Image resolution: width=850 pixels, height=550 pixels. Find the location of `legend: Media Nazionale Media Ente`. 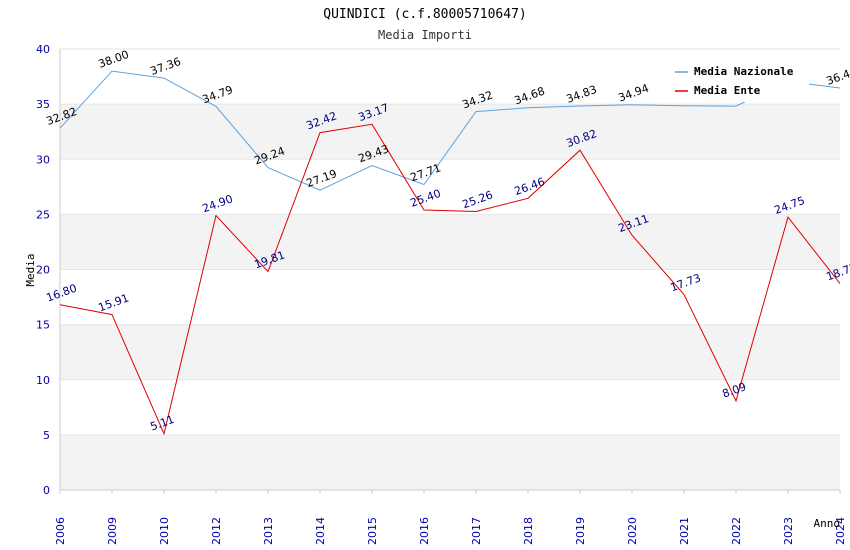

legend: Media Nazionale Media Ente is located at coordinates (739, 81).